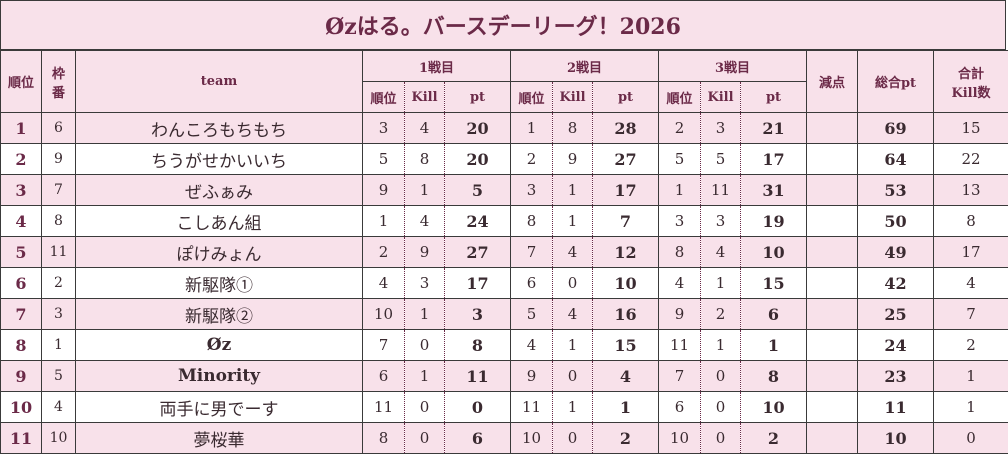 This screenshot has height=457, width=1008. Describe the element at coordinates (773, 221) in the screenshot. I see `cell-m3-pt: 19` at that location.